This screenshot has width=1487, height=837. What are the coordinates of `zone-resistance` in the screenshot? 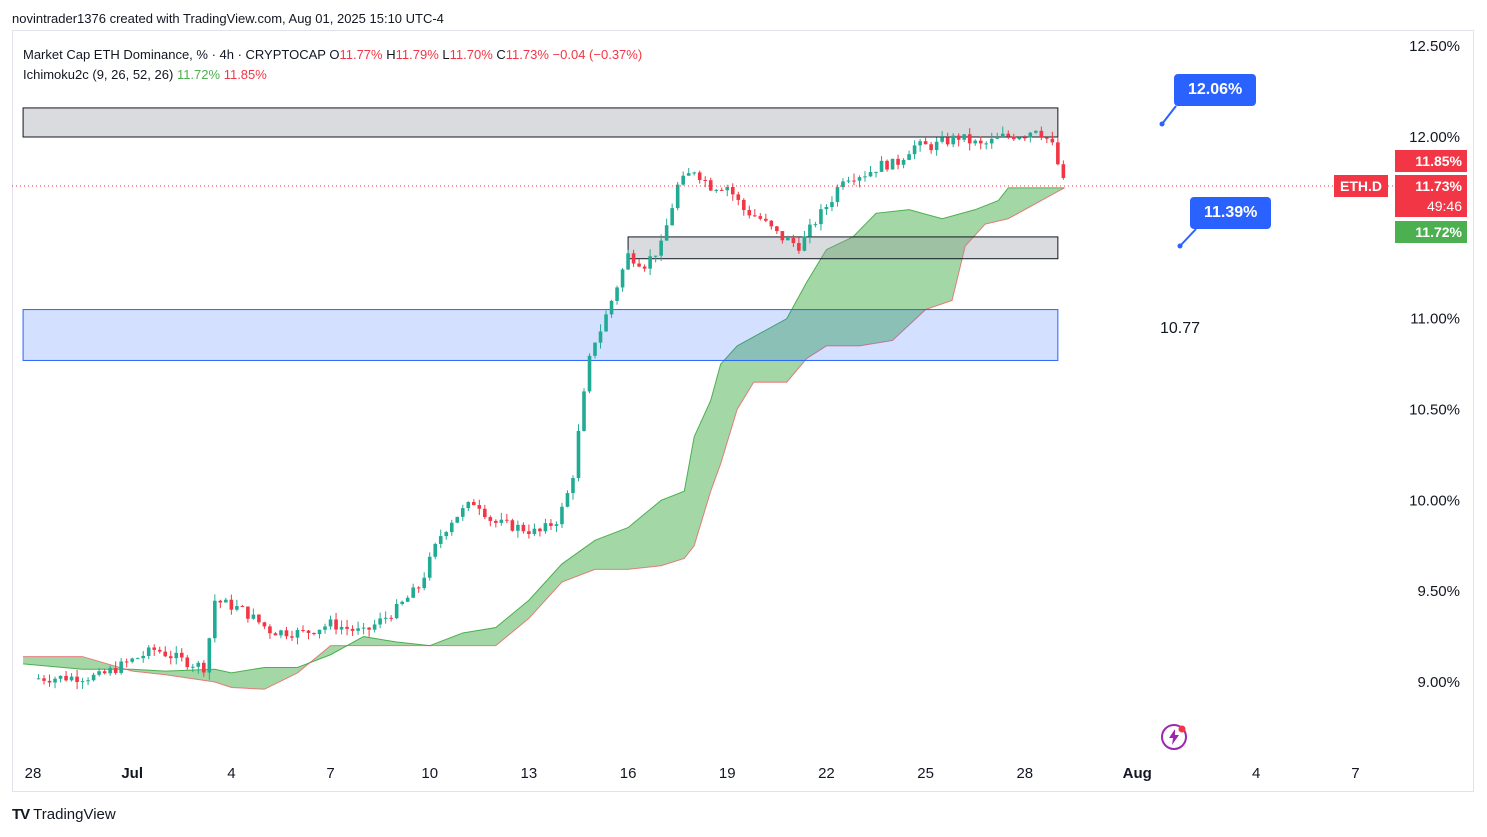 It's located at (540, 122).